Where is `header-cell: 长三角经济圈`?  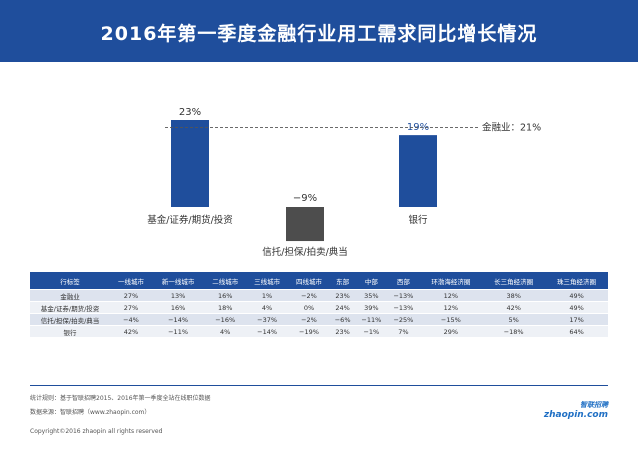
header-cell: 长三角经济圈 is located at coordinates (514, 281).